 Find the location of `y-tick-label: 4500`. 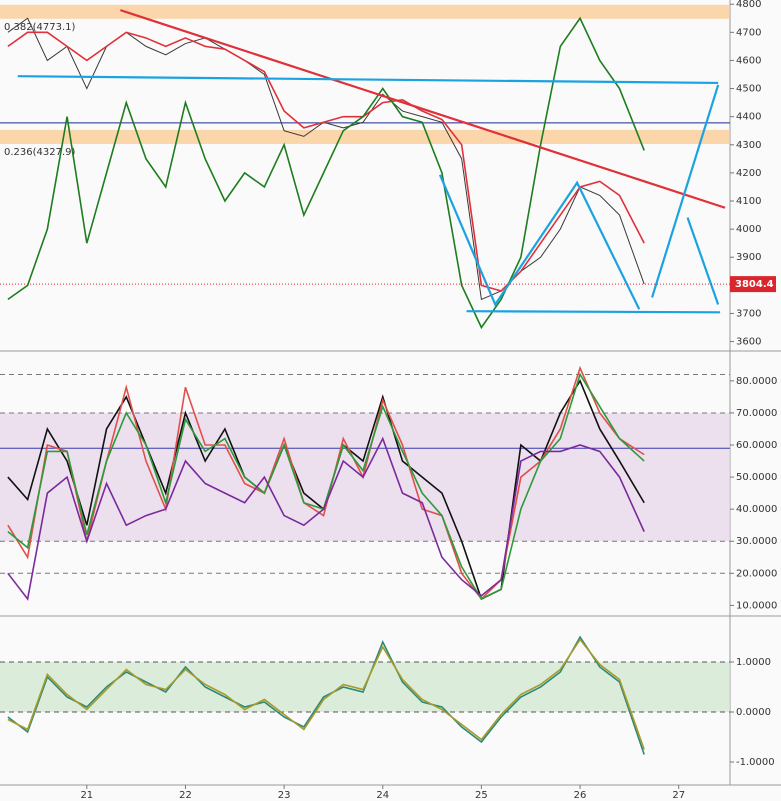

y-tick-label: 4500 is located at coordinates (748, 89).